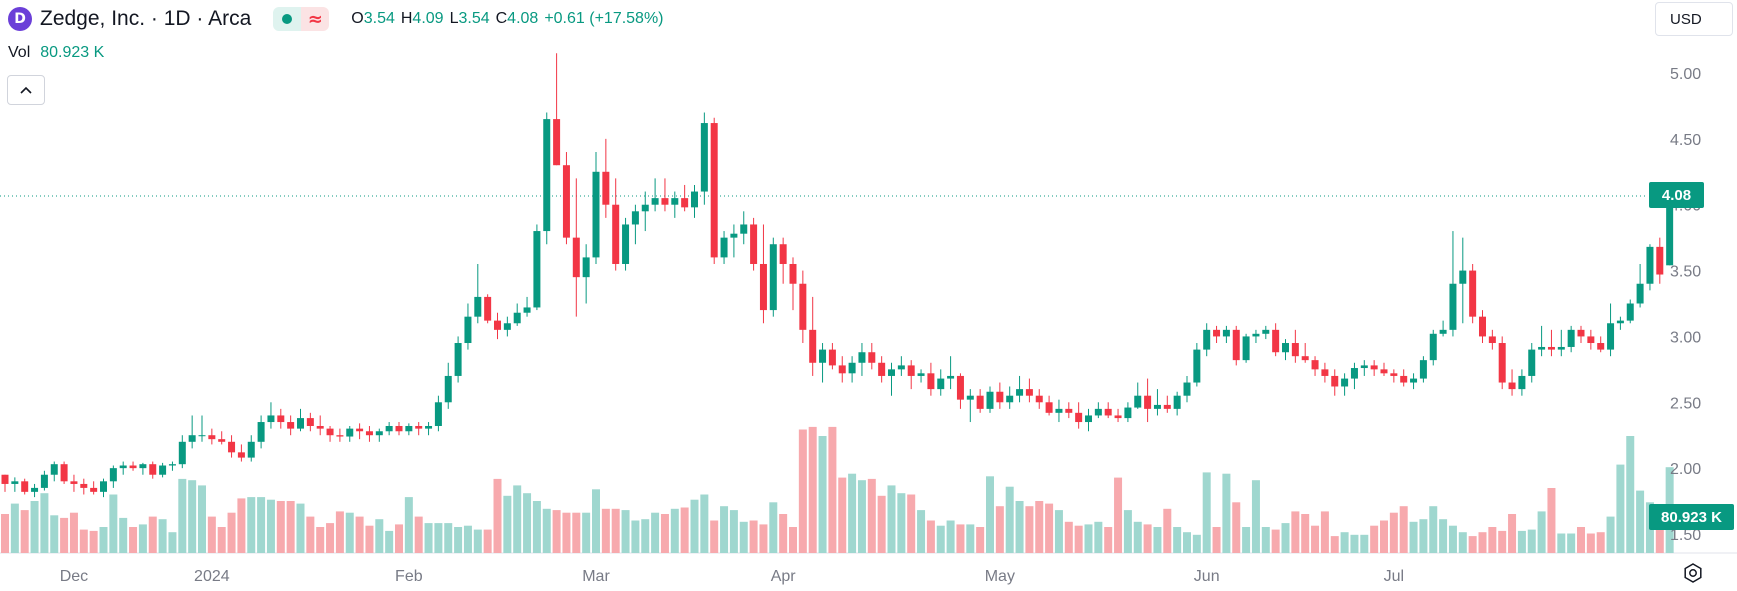 The width and height of the screenshot is (1737, 591). Describe the element at coordinates (1693, 573) in the screenshot. I see `settings-icon` at that location.